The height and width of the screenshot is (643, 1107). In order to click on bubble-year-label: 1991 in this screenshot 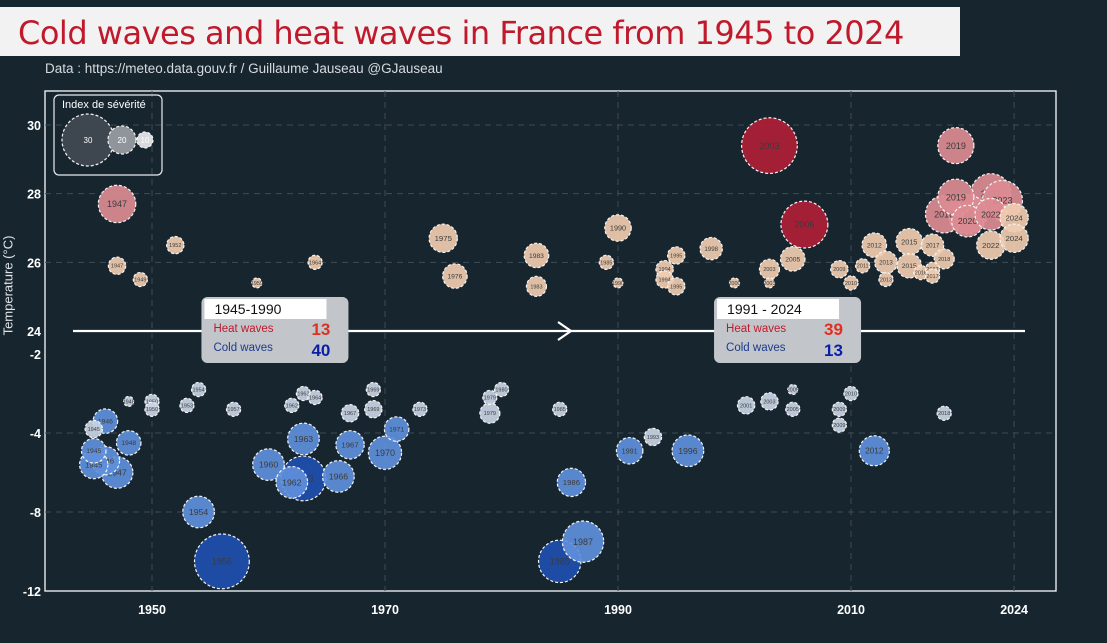, I will do `click(630, 450)`.